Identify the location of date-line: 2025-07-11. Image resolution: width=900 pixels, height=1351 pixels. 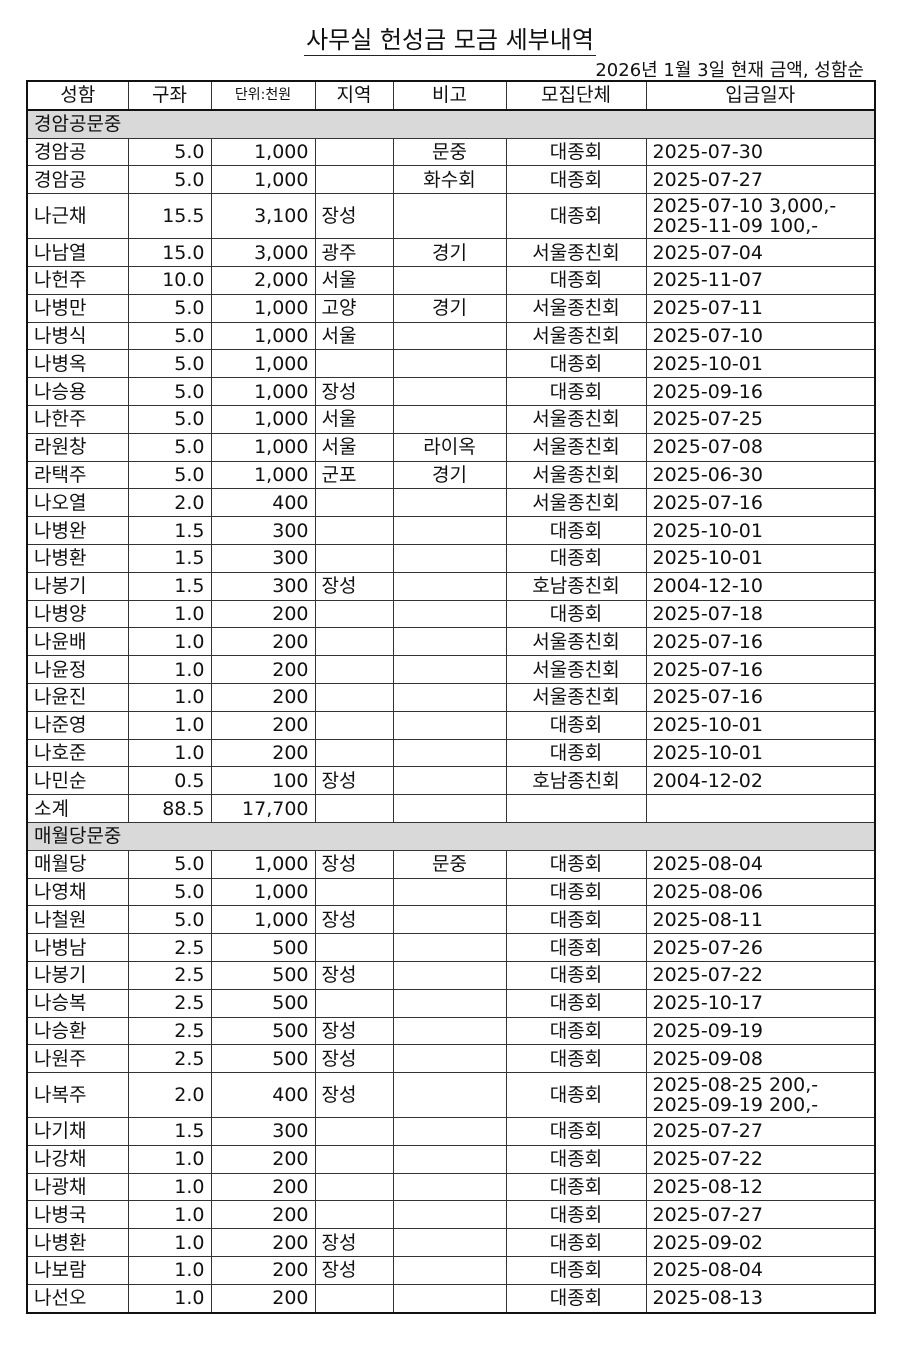
(707, 308).